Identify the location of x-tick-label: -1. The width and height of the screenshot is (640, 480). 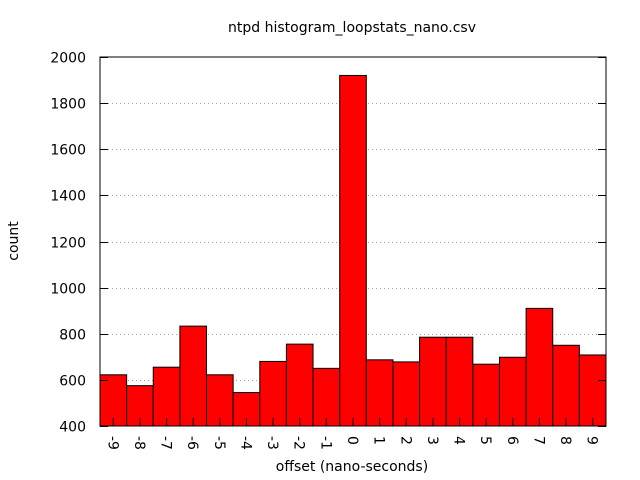
(325, 443).